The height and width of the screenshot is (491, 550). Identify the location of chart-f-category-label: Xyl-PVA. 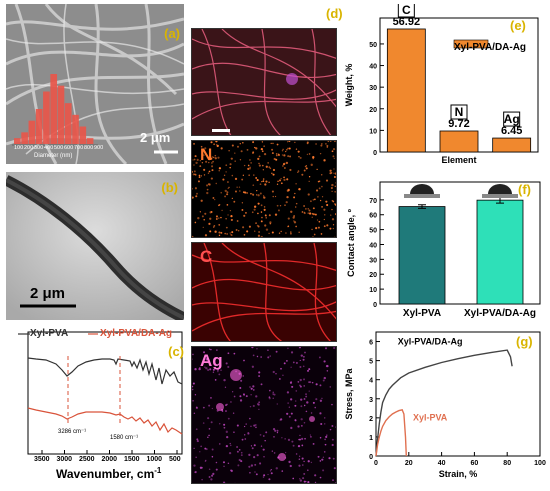
(422, 313).